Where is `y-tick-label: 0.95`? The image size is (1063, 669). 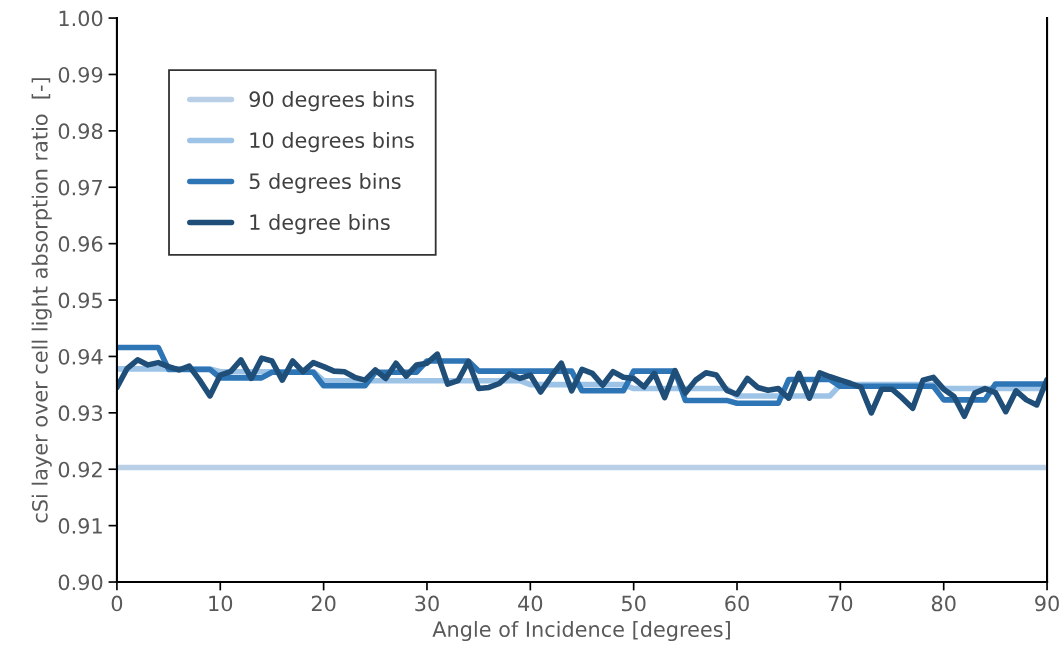
y-tick-label: 0.95 is located at coordinates (80, 300).